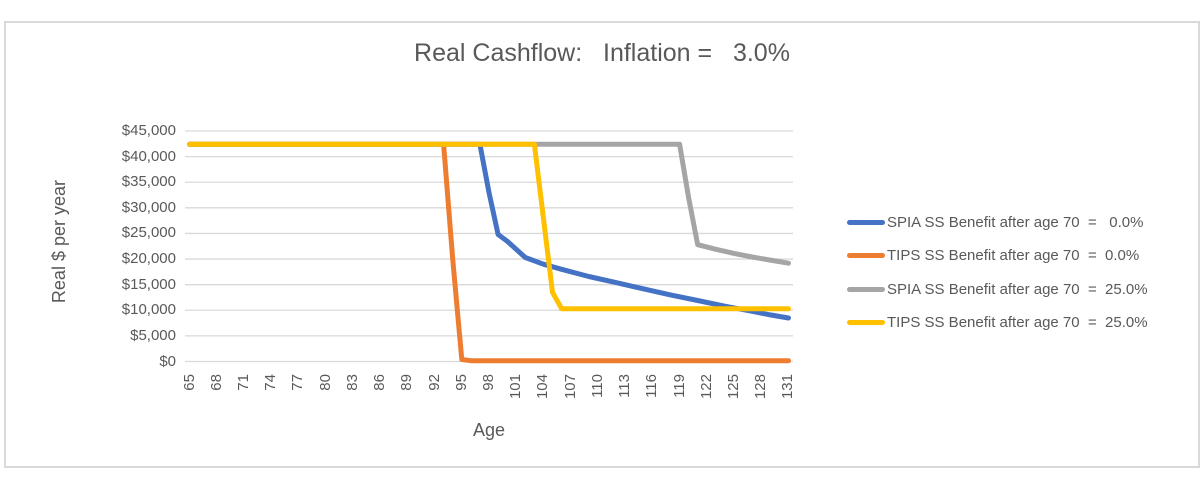  Describe the element at coordinates (148, 207) in the screenshot. I see `y-tick-label: $30,000` at that location.